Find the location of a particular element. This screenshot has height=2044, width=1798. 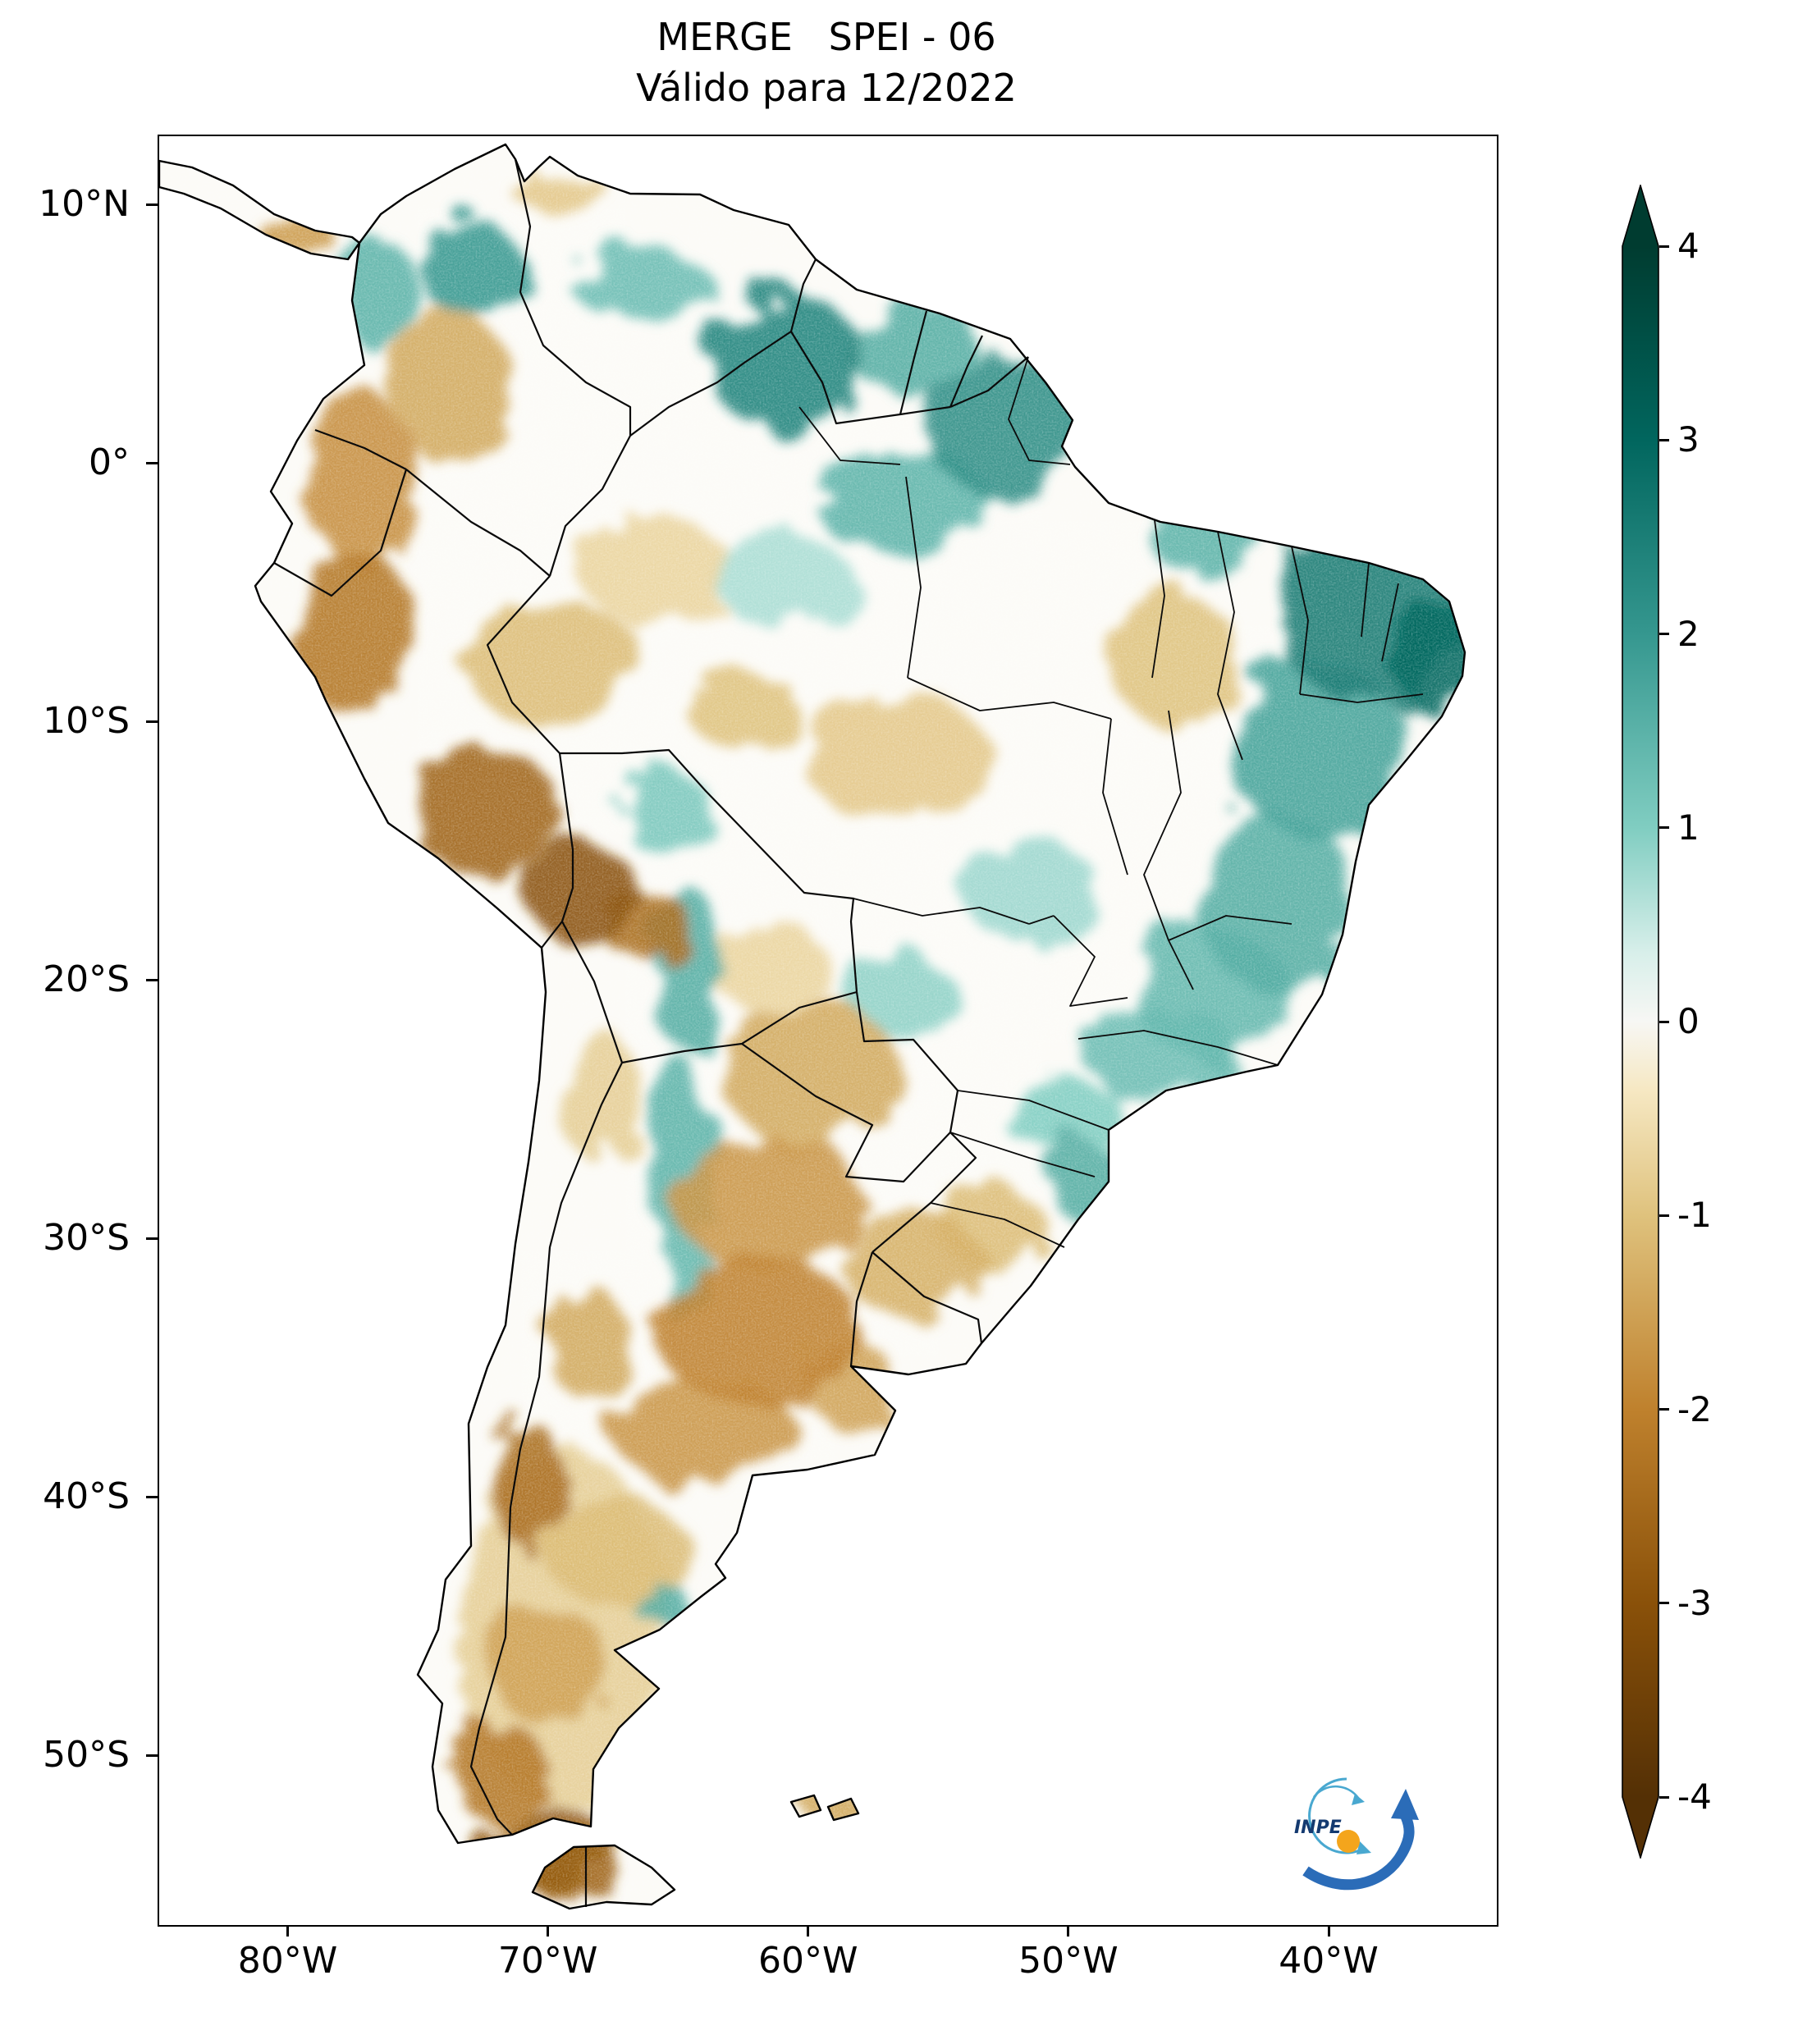

x-axis-tick-label: 50°W is located at coordinates (1068, 1961).